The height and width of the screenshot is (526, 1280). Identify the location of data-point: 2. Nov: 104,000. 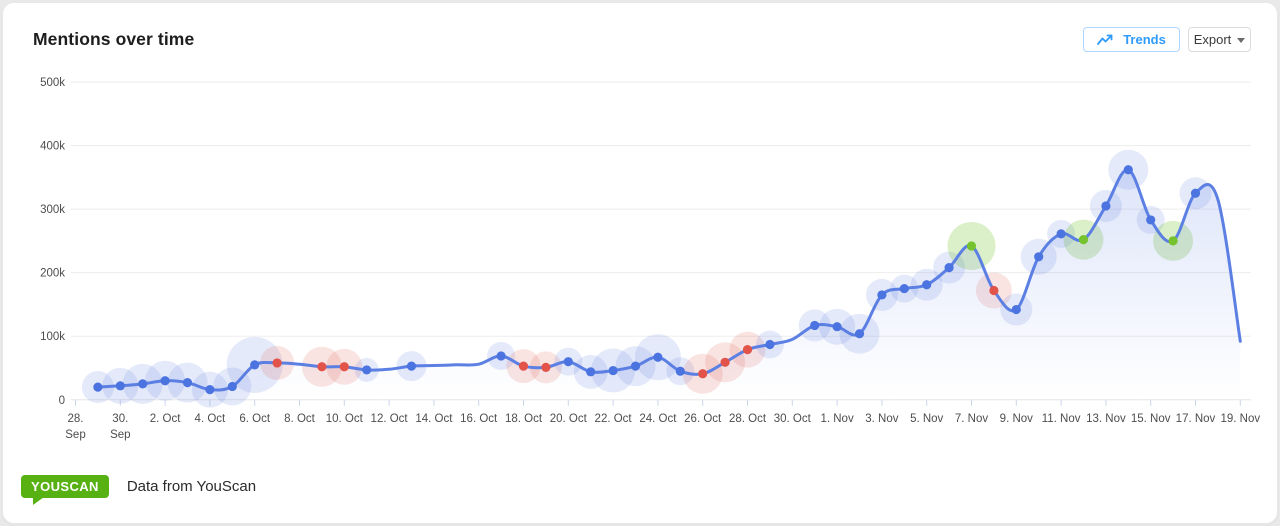
(859, 334).